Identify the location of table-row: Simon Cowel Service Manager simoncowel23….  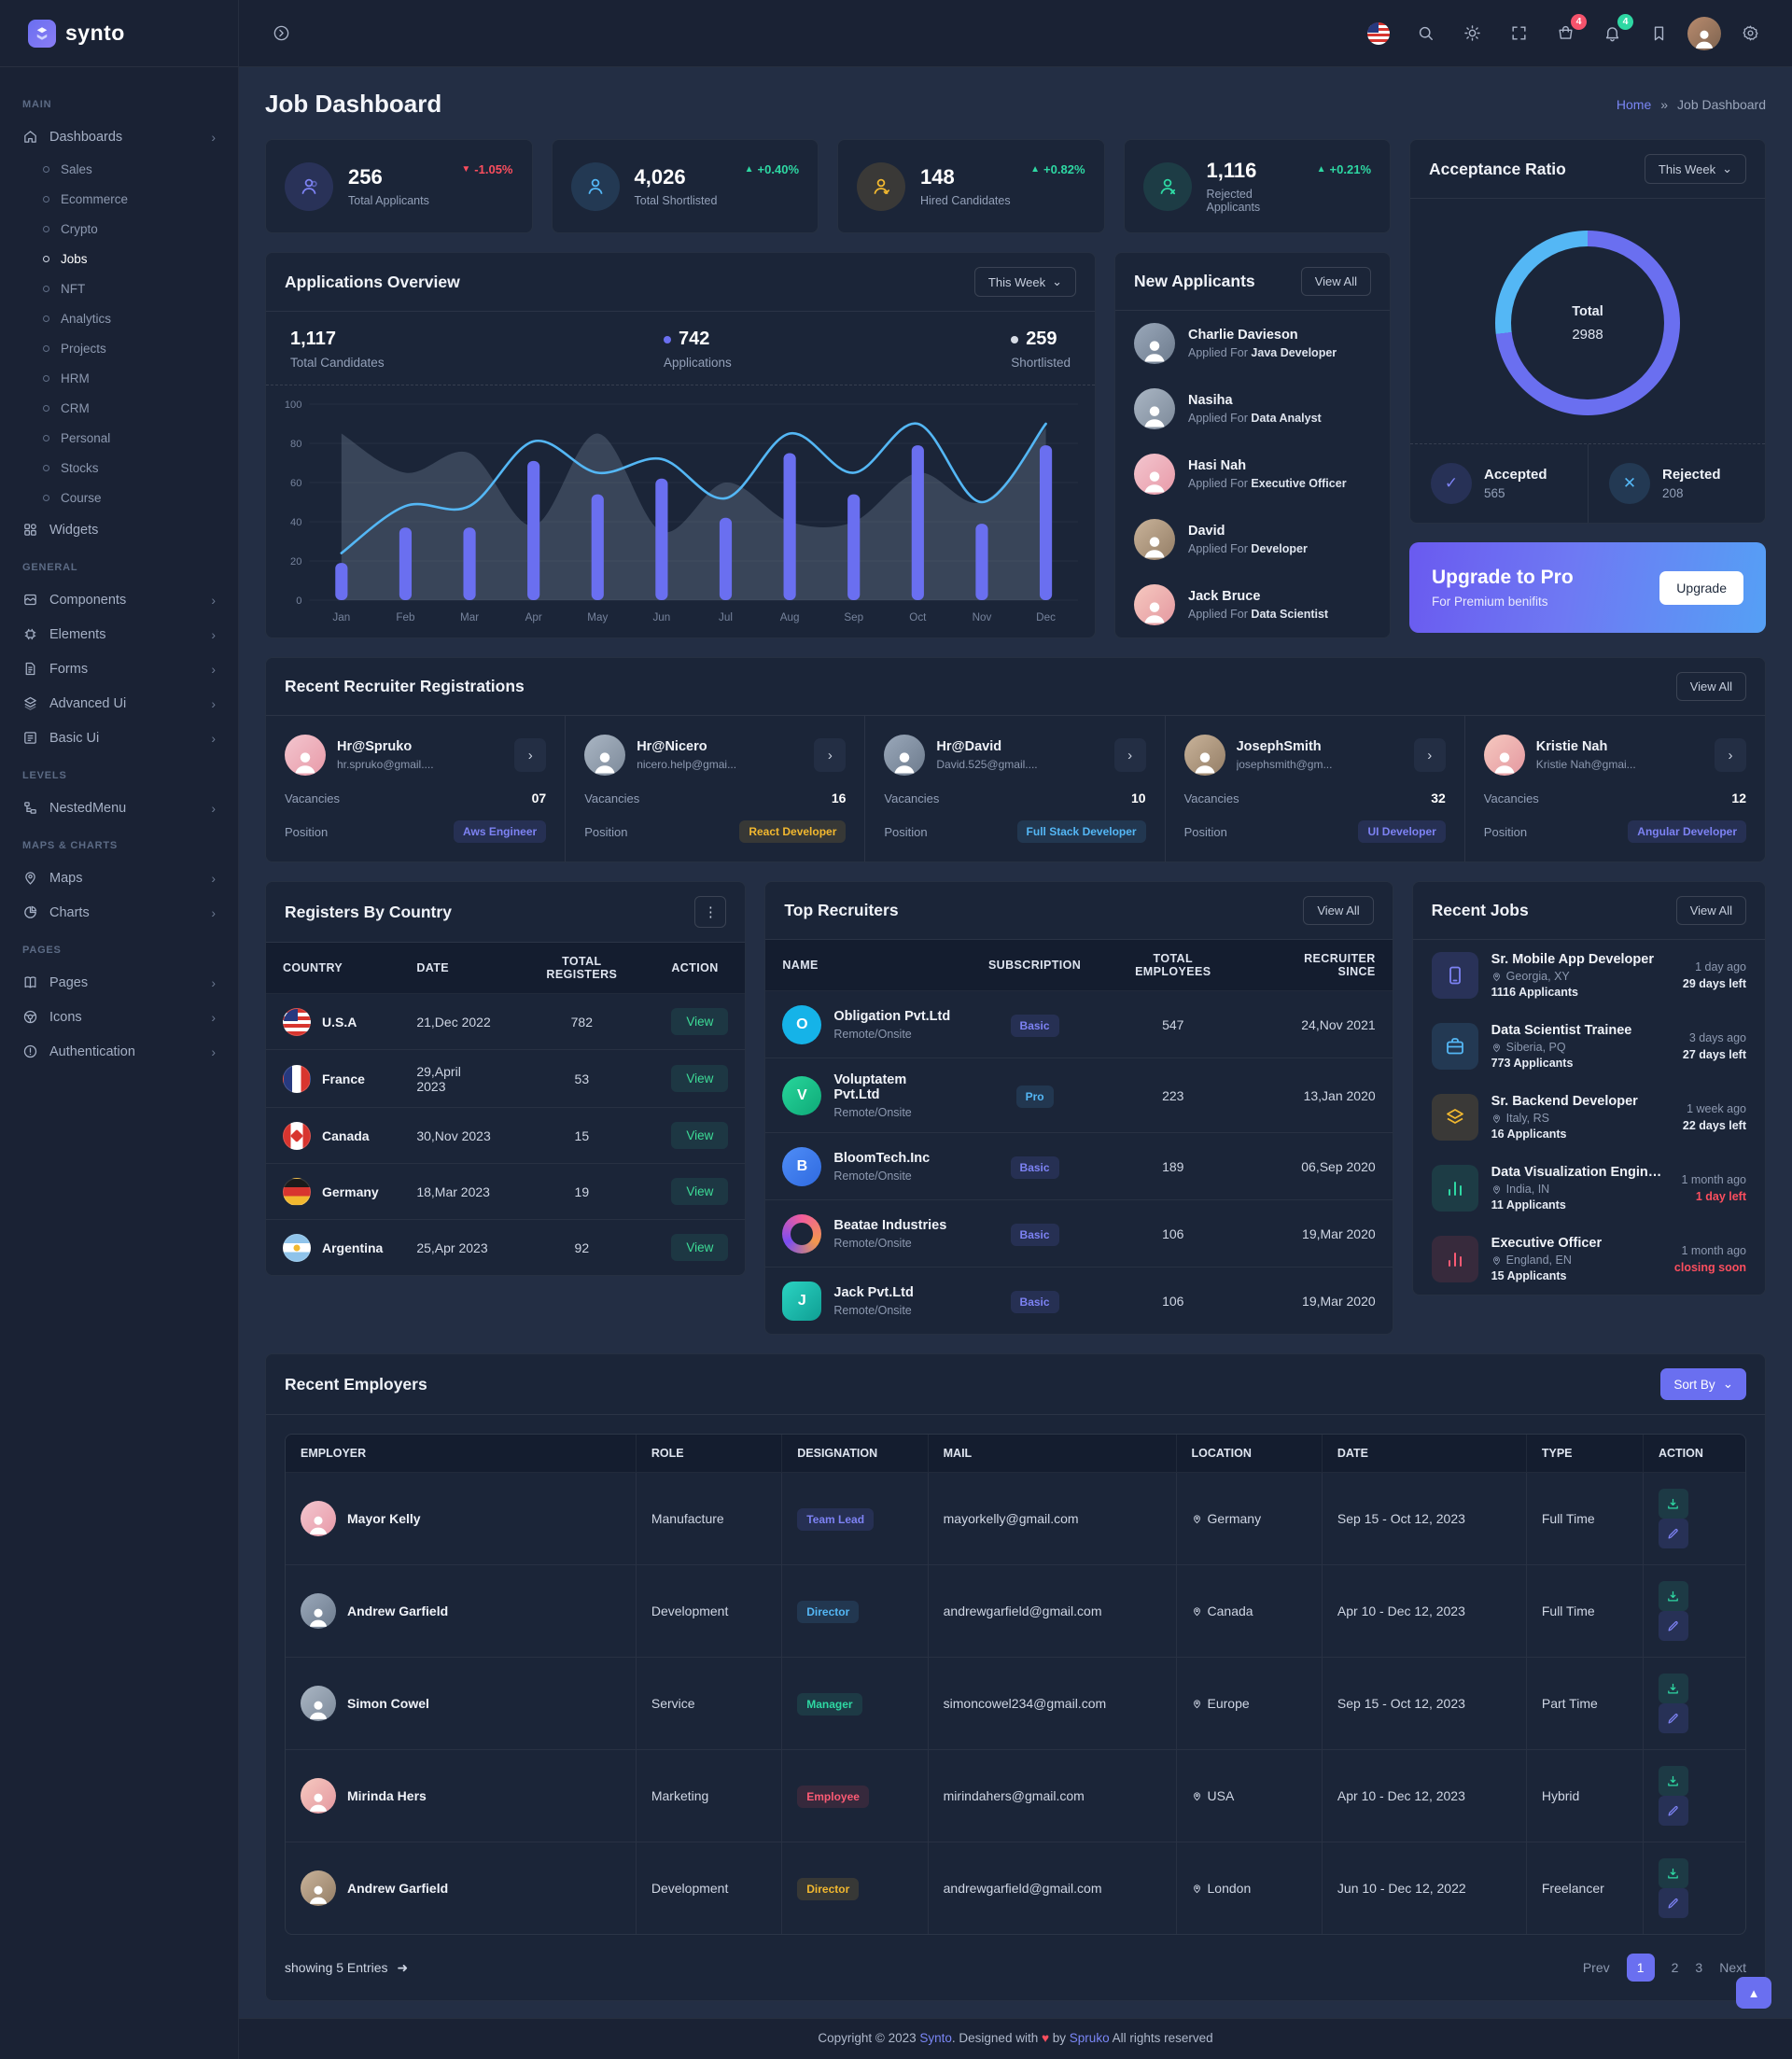
(1015, 1703).